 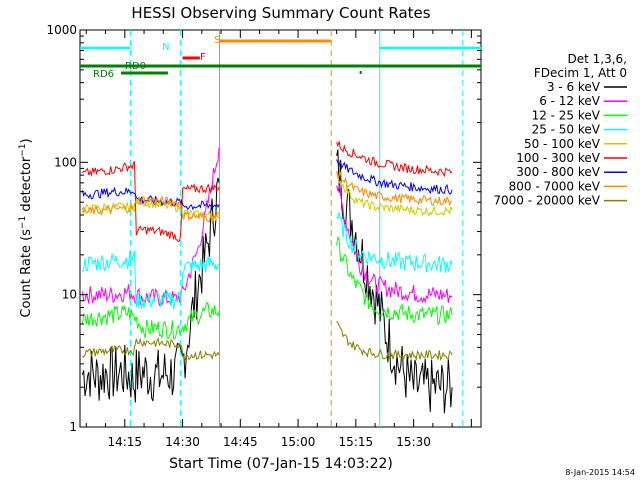 I want to click on legend-label: 7000 - 20000 keV, so click(x=546, y=201).